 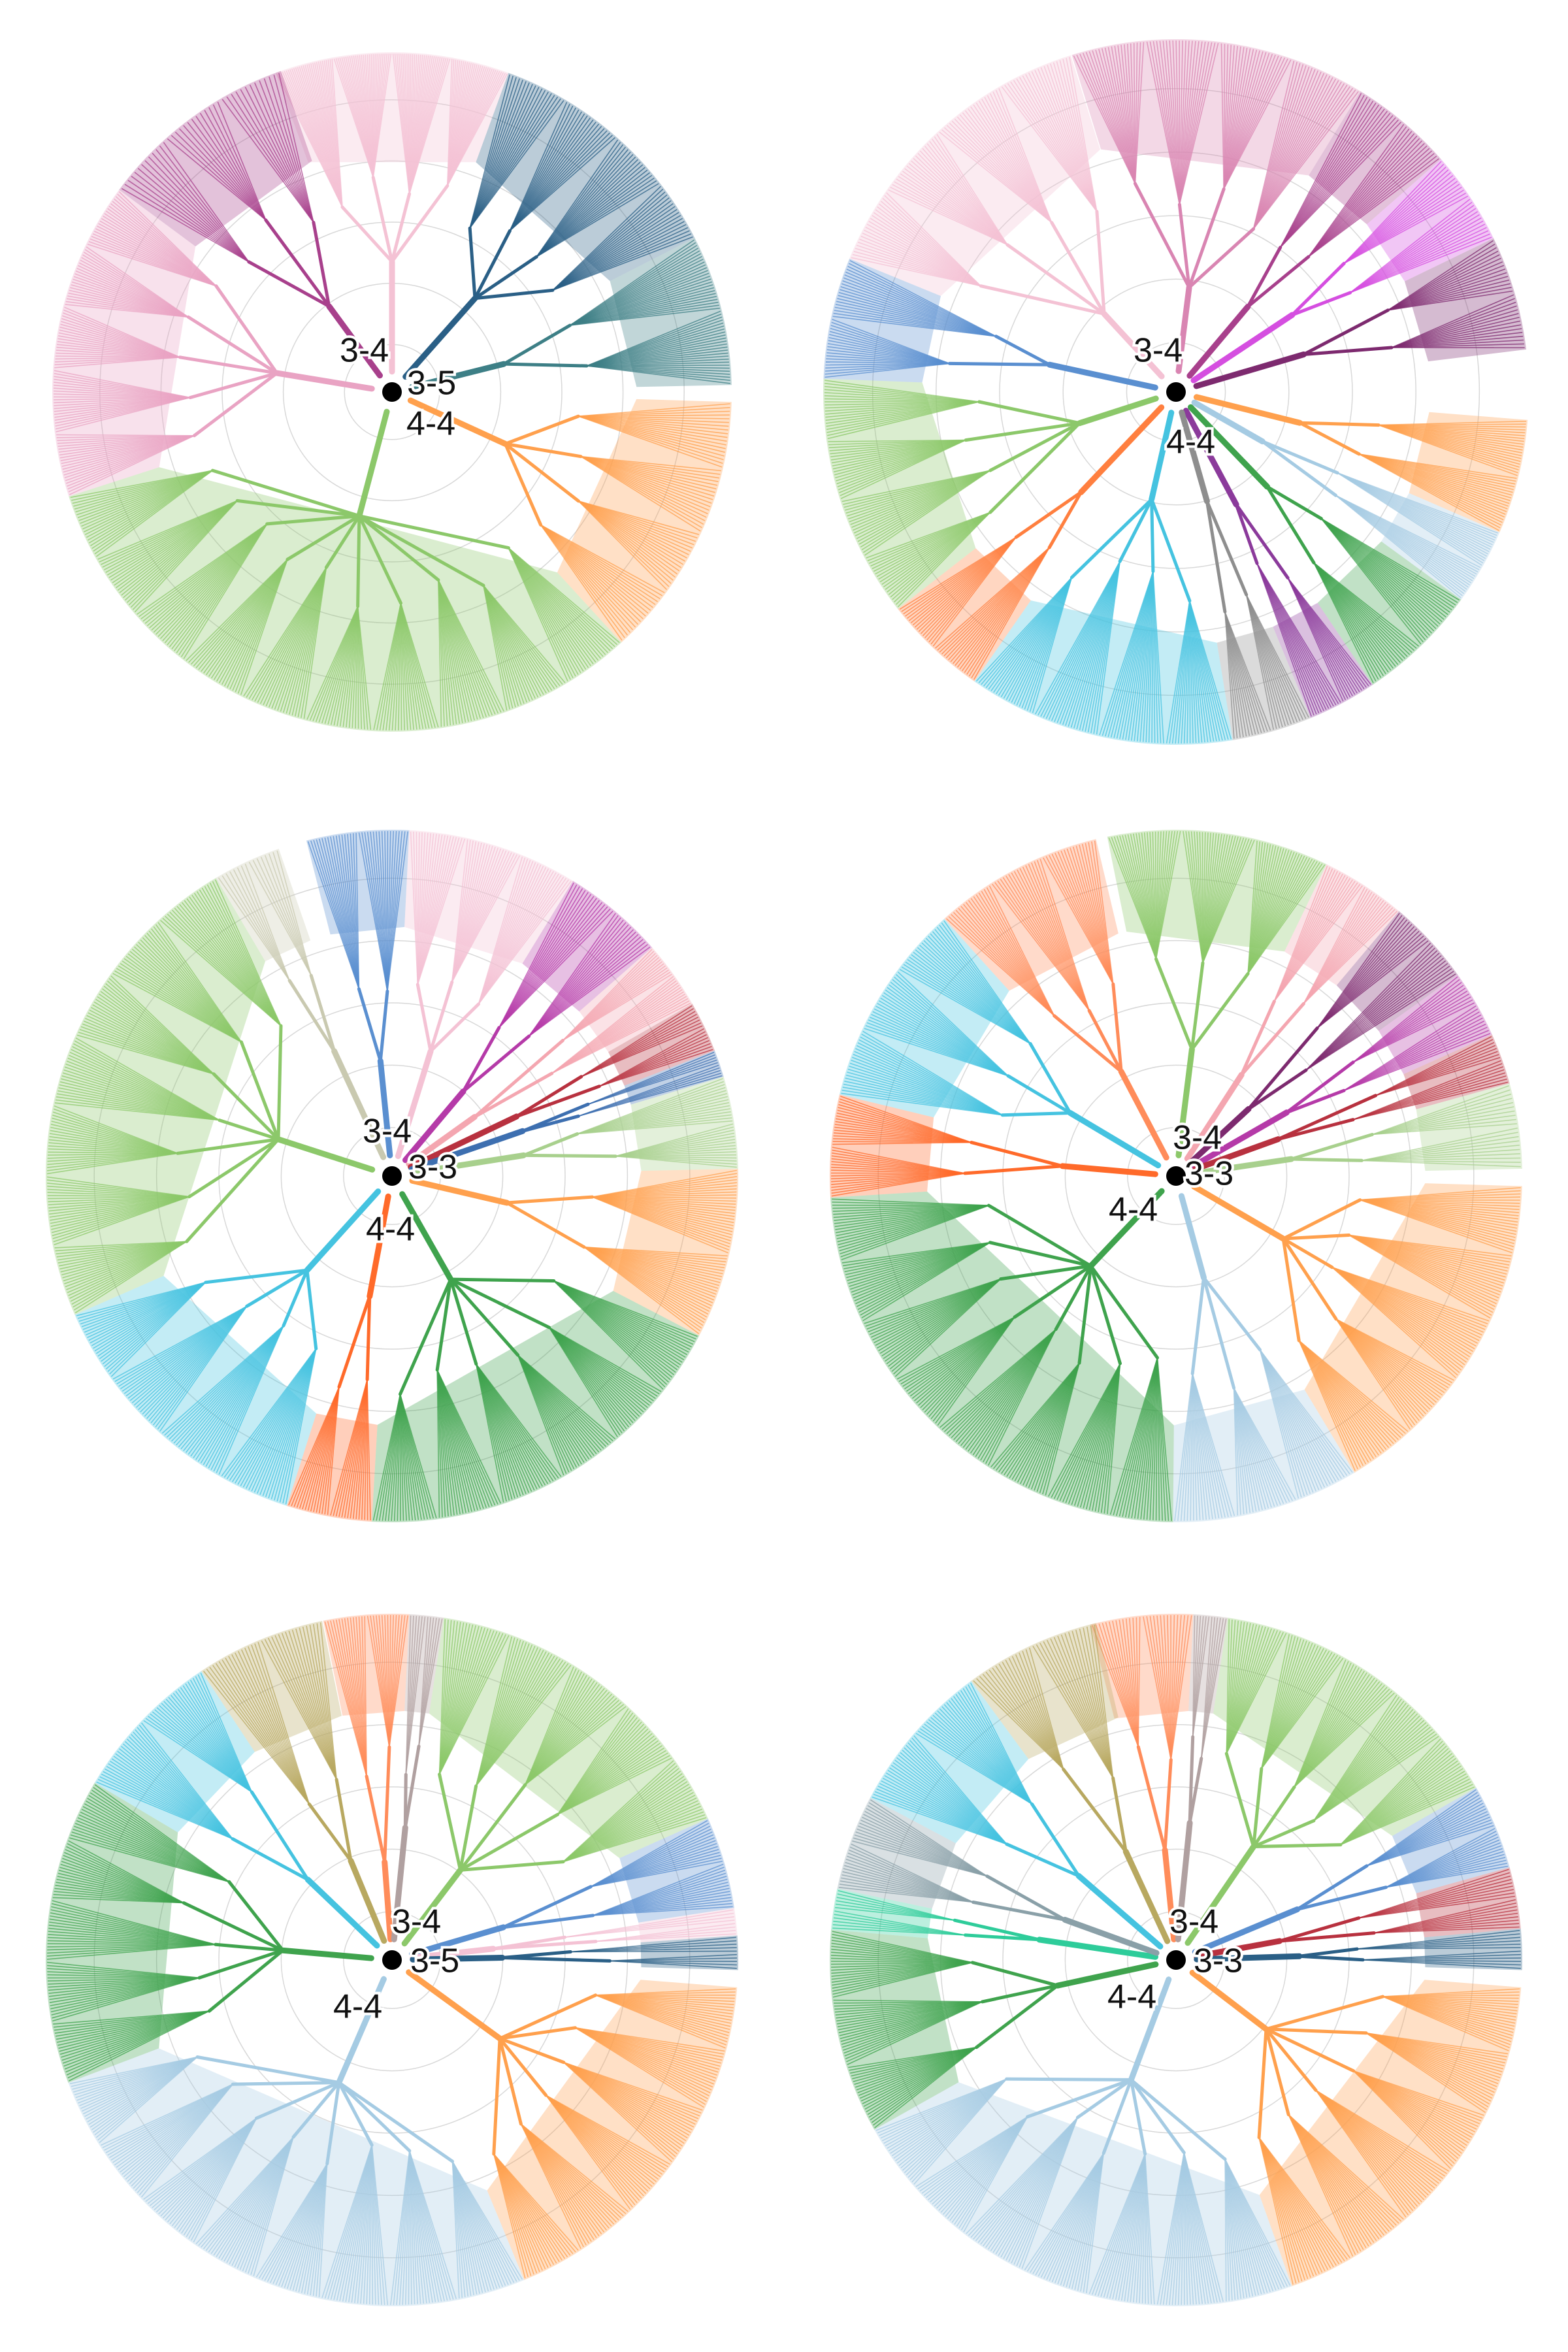 What do you see at coordinates (1176, 1176) in the screenshot?
I see `guide-ring` at bounding box center [1176, 1176].